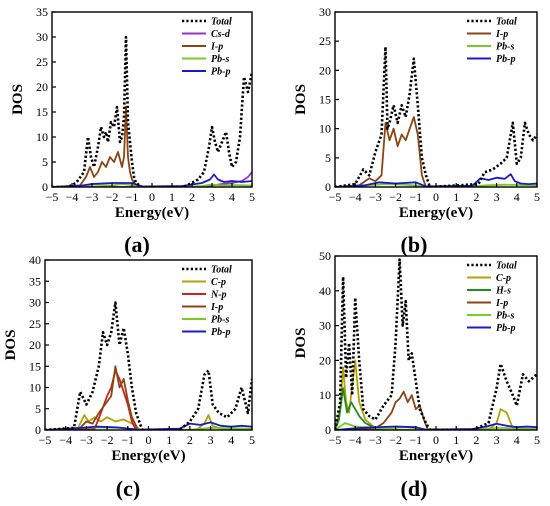 Image resolution: width=550 pixels, height=506 pixels. What do you see at coordinates (503, 291) in the screenshot?
I see `legend-label: H-s` at bounding box center [503, 291].